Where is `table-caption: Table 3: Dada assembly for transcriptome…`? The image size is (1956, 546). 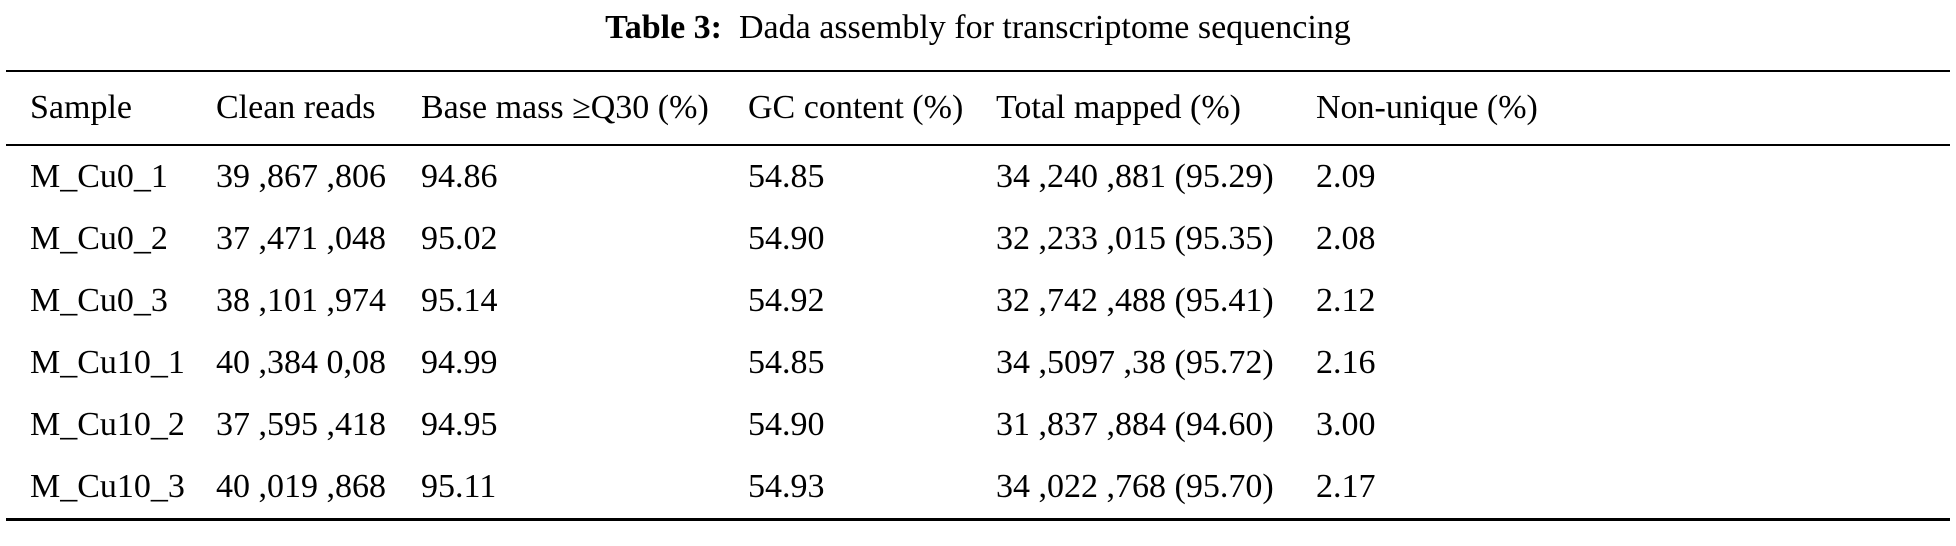 table-caption: Table 3: Dada assembly for transcriptome… is located at coordinates (978, 28).